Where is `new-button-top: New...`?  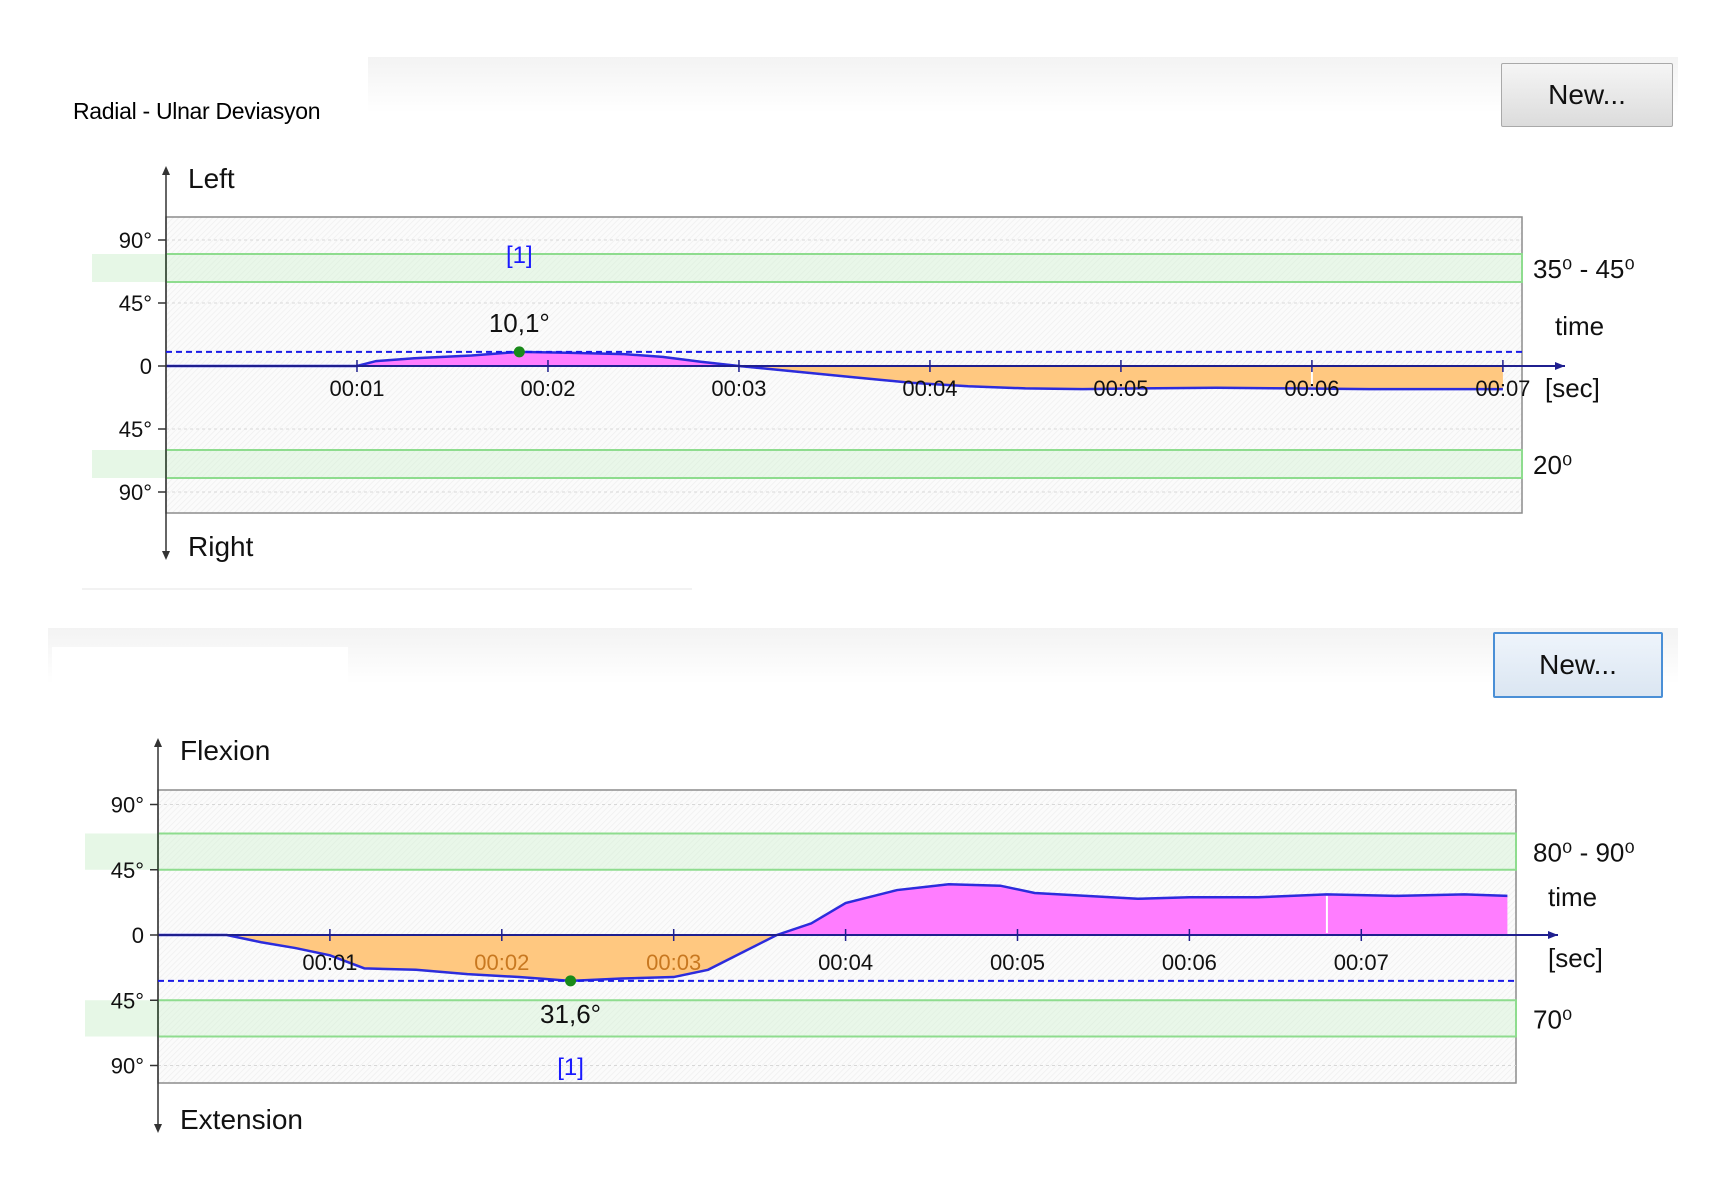
new-button-top: New... is located at coordinates (1587, 95).